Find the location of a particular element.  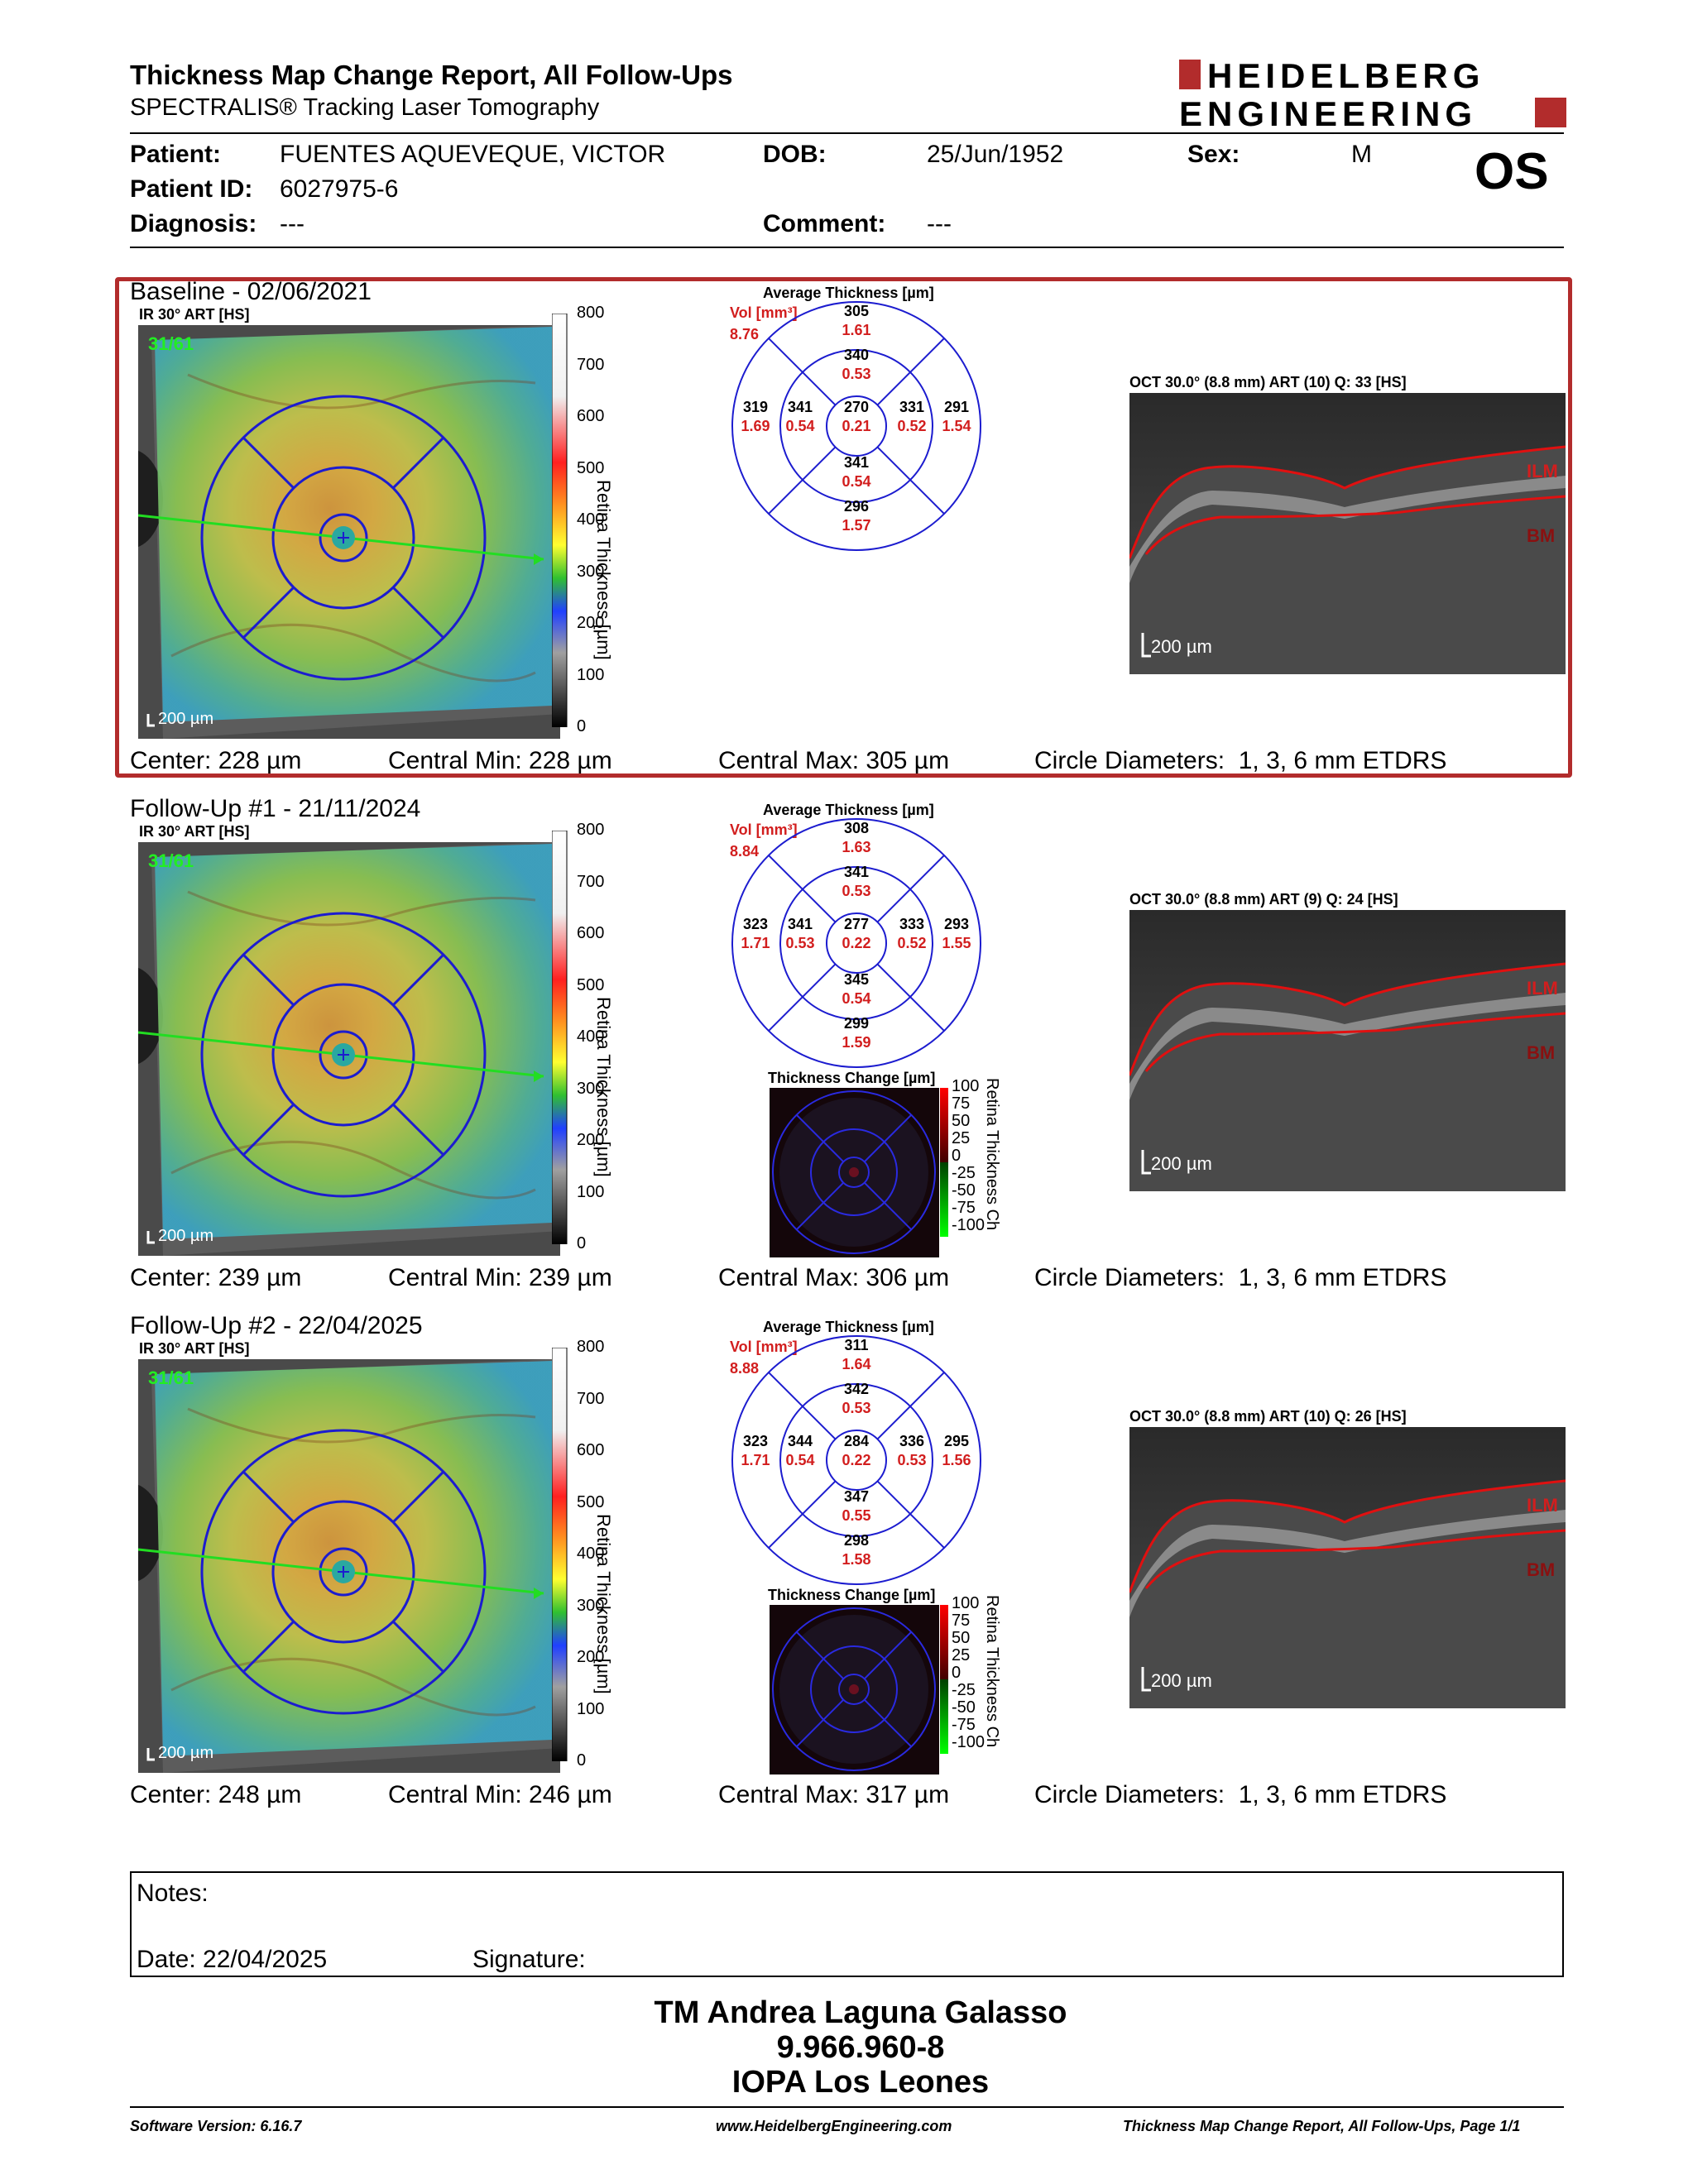

etdrs-nas-inner-thickness: 333 is located at coordinates (911, 924).